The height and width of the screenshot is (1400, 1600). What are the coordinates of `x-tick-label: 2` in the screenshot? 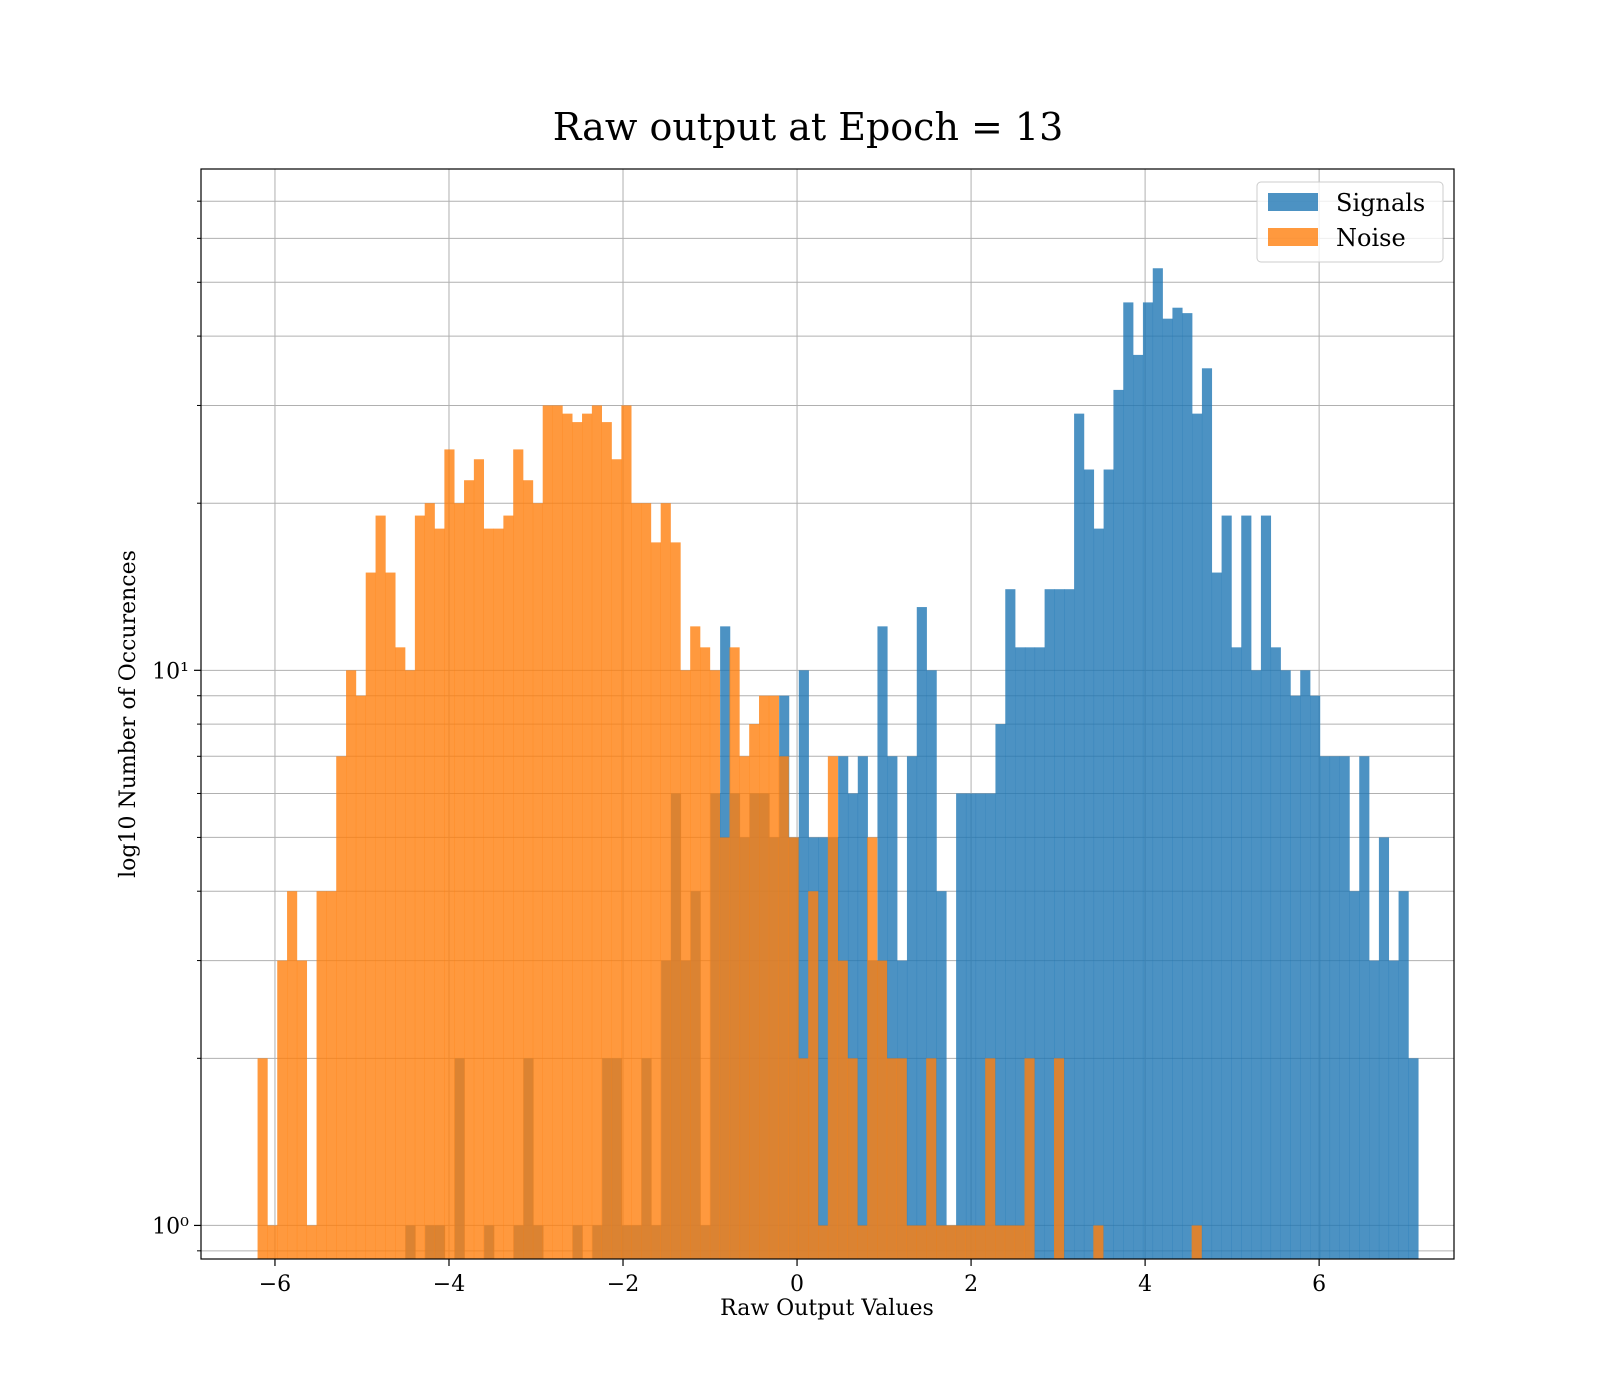 It's located at (971, 1284).